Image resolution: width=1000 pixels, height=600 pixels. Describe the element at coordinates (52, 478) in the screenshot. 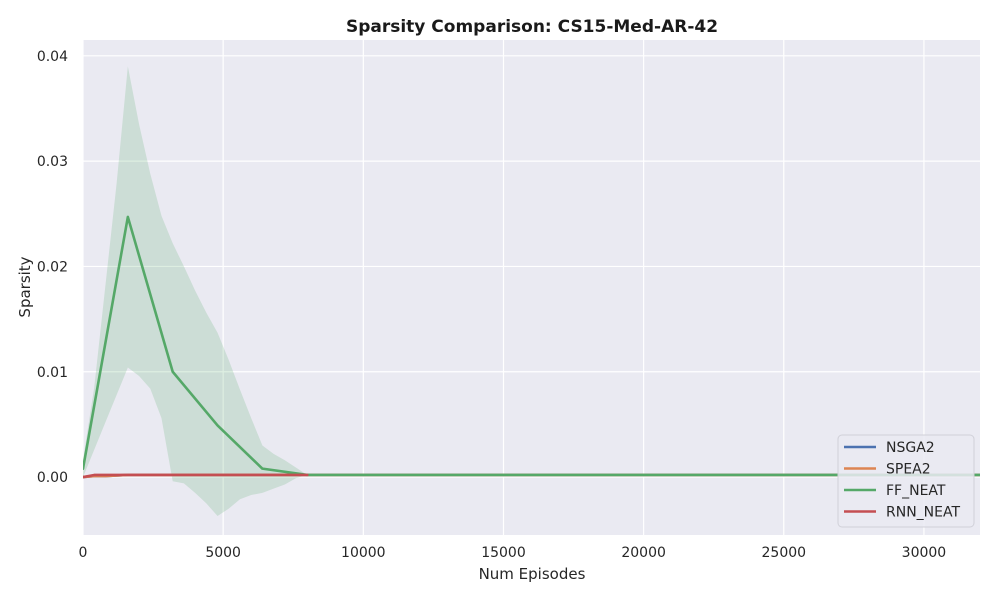

I see `y-tick-label: 0.00` at that location.